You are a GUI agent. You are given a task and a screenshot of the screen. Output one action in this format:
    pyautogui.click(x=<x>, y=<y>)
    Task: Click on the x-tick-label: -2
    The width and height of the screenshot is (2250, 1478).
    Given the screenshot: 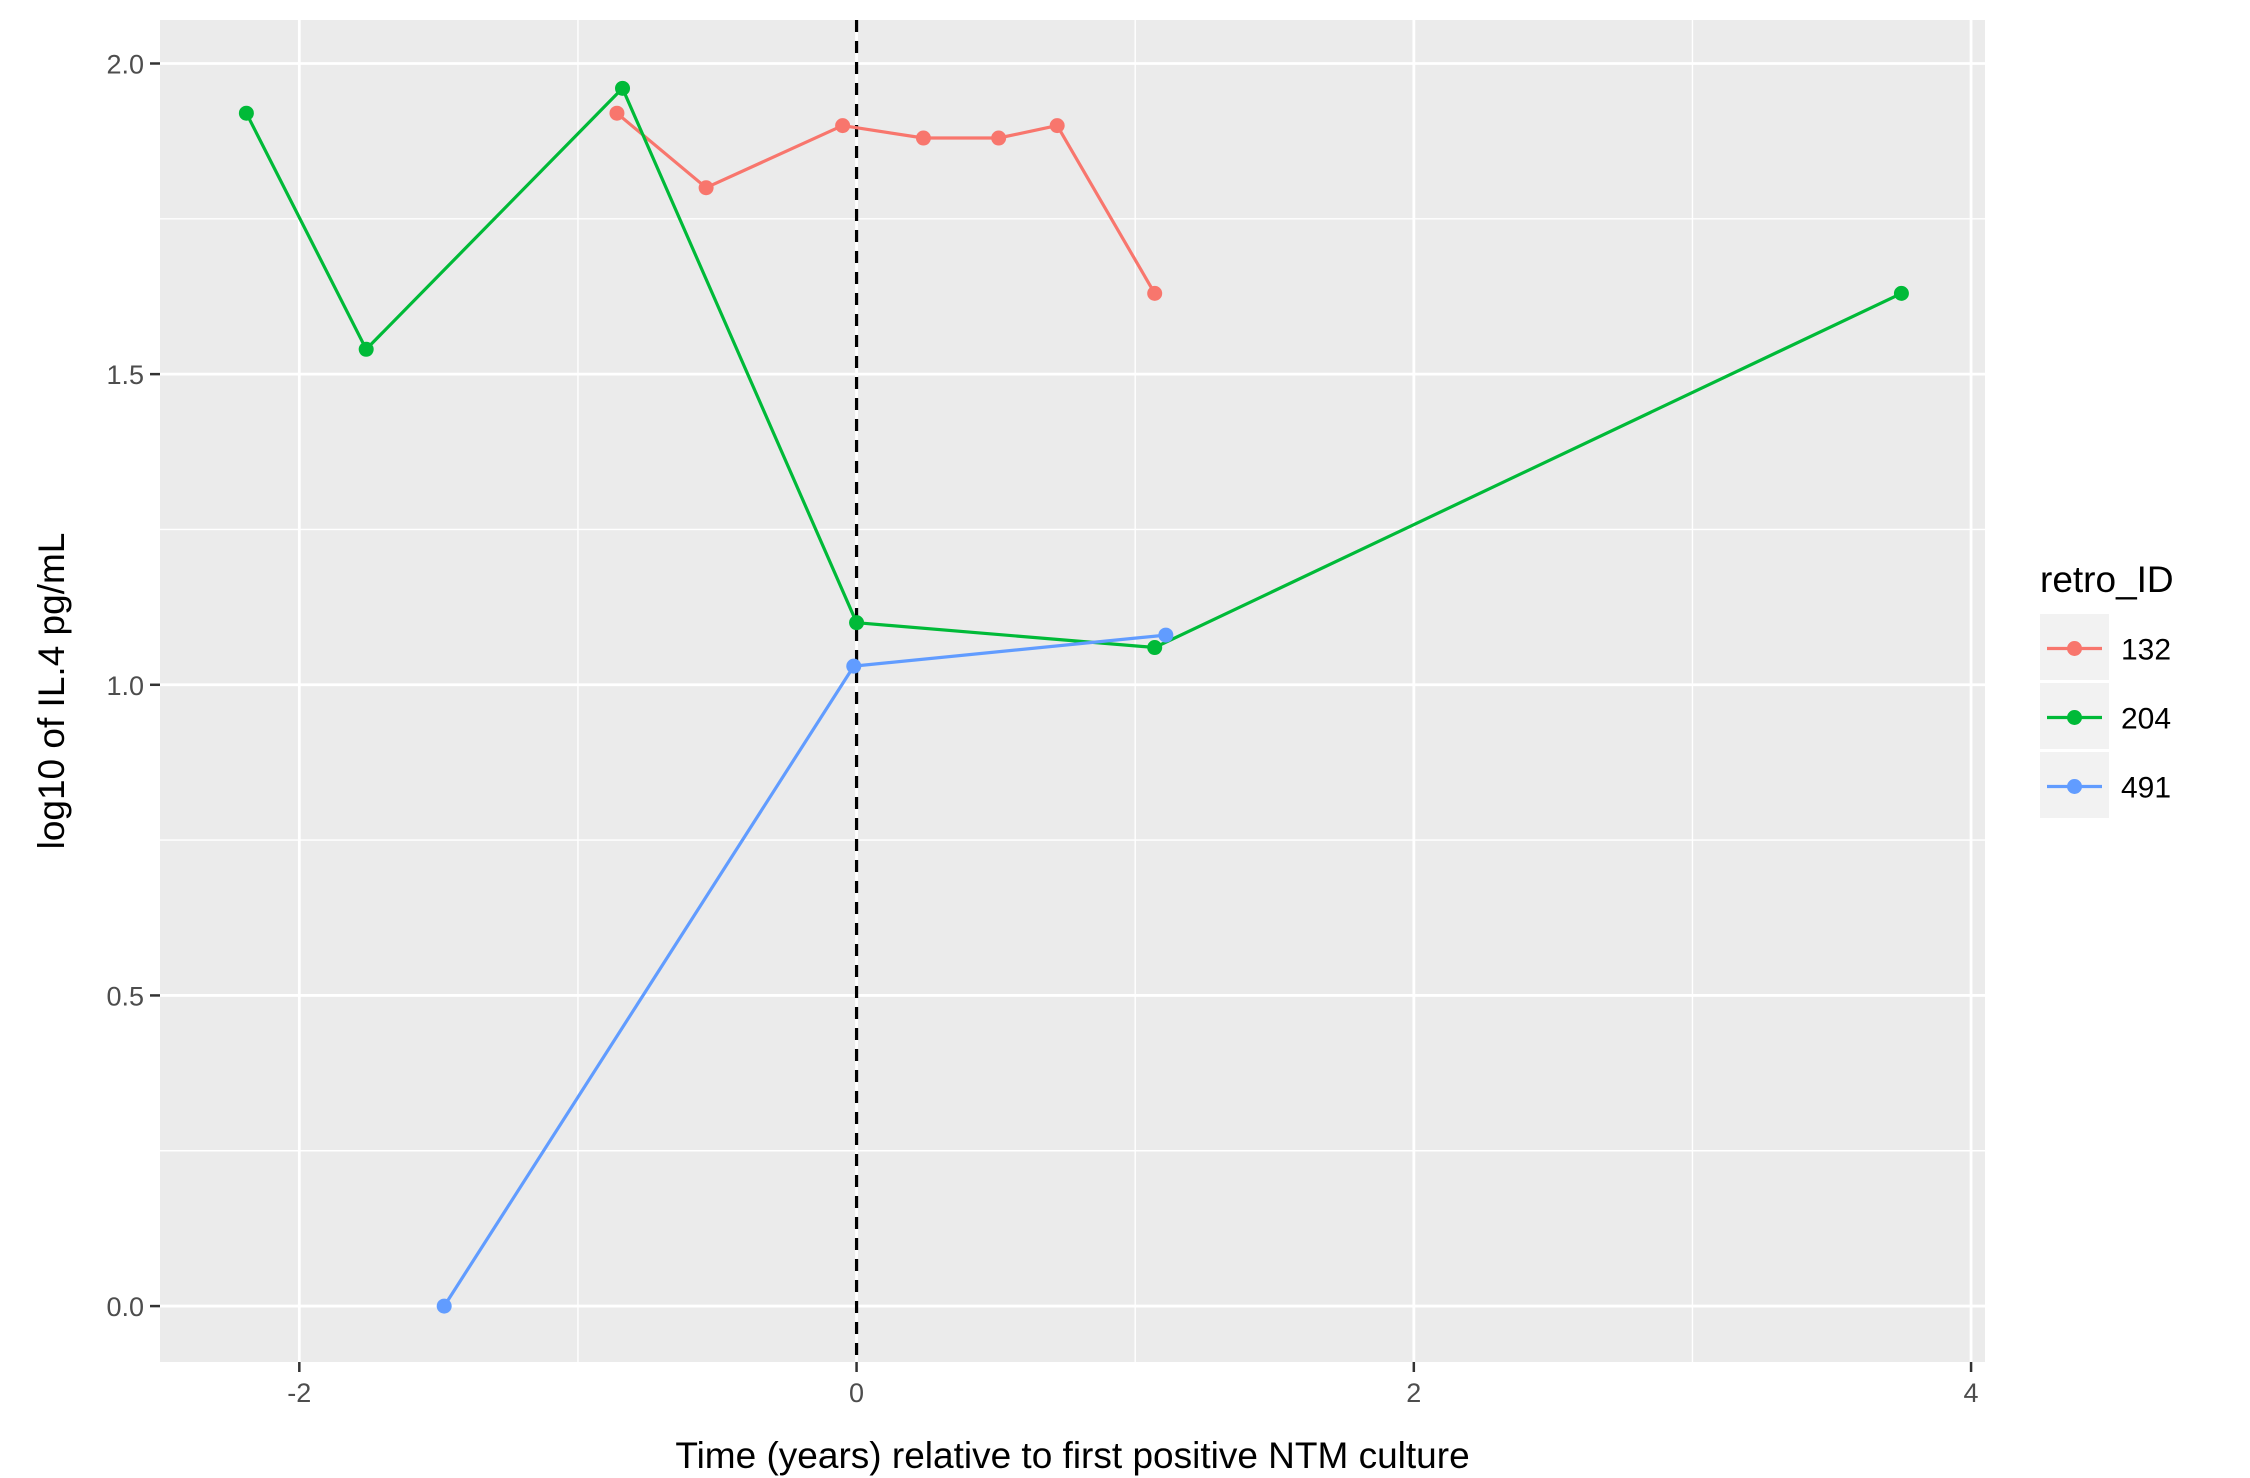 What is the action you would take?
    pyautogui.click(x=299, y=1393)
    